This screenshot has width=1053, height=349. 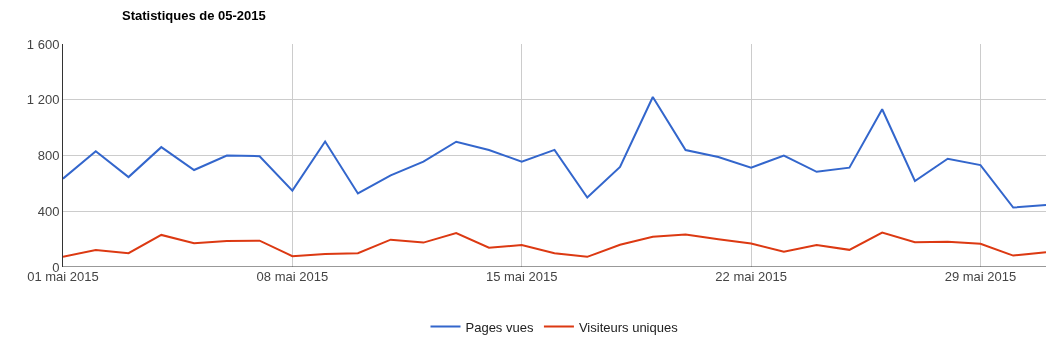 What do you see at coordinates (554, 244) in the screenshot?
I see `line-series` at bounding box center [554, 244].